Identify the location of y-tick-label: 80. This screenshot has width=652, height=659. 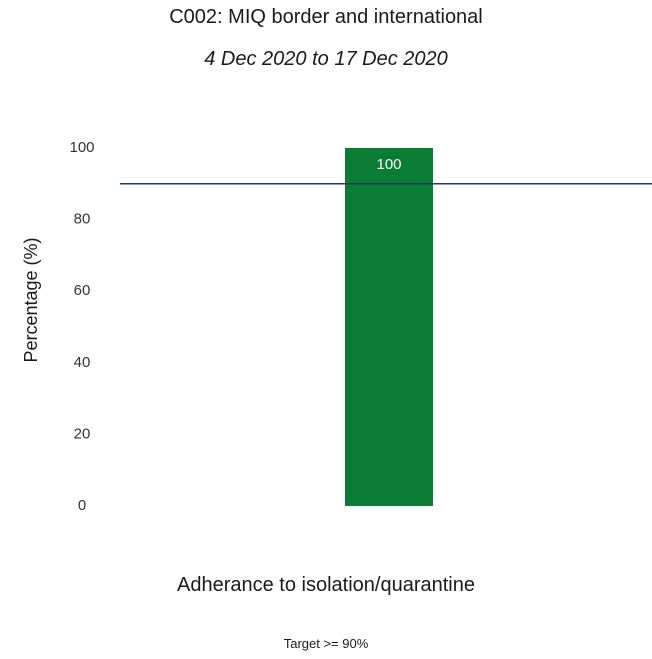
(82, 219).